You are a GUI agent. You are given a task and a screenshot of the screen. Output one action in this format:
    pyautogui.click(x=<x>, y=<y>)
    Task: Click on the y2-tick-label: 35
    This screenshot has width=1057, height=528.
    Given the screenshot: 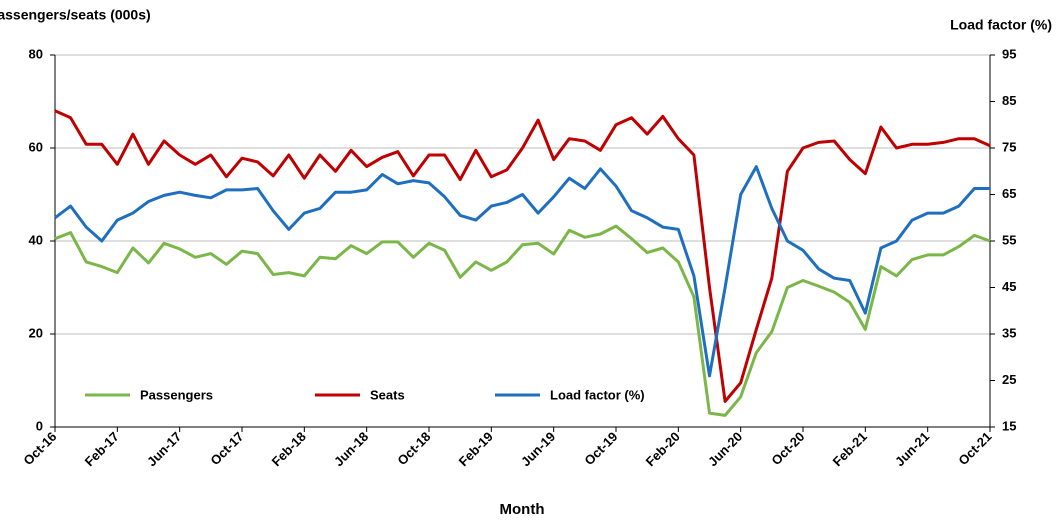 What is the action you would take?
    pyautogui.click(x=1009, y=332)
    